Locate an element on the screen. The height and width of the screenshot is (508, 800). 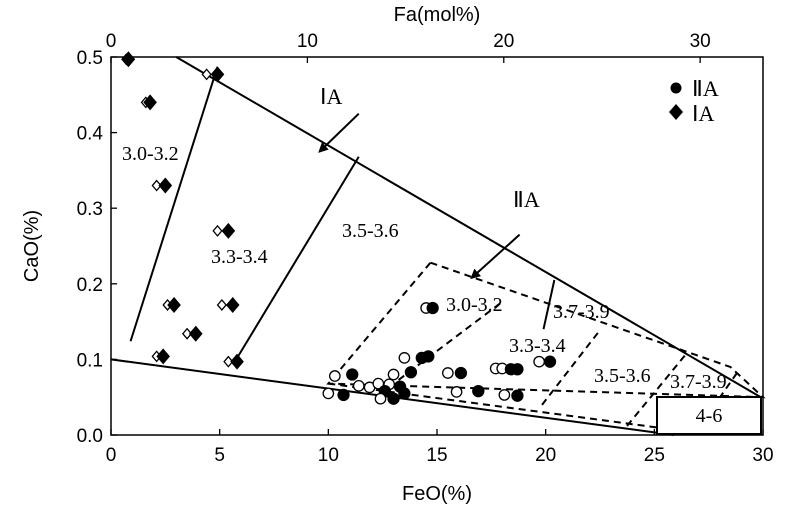
y-tick-label: 0.2 is located at coordinates (90, 285).